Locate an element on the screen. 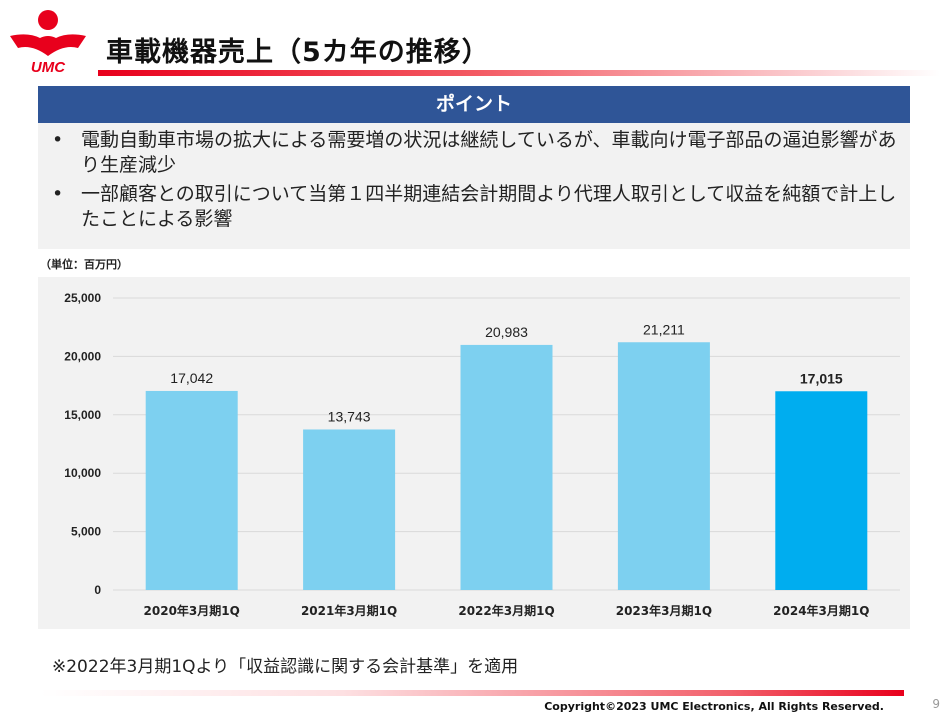 This screenshot has width=948, height=716. data-label: 21,211 is located at coordinates (664, 329).